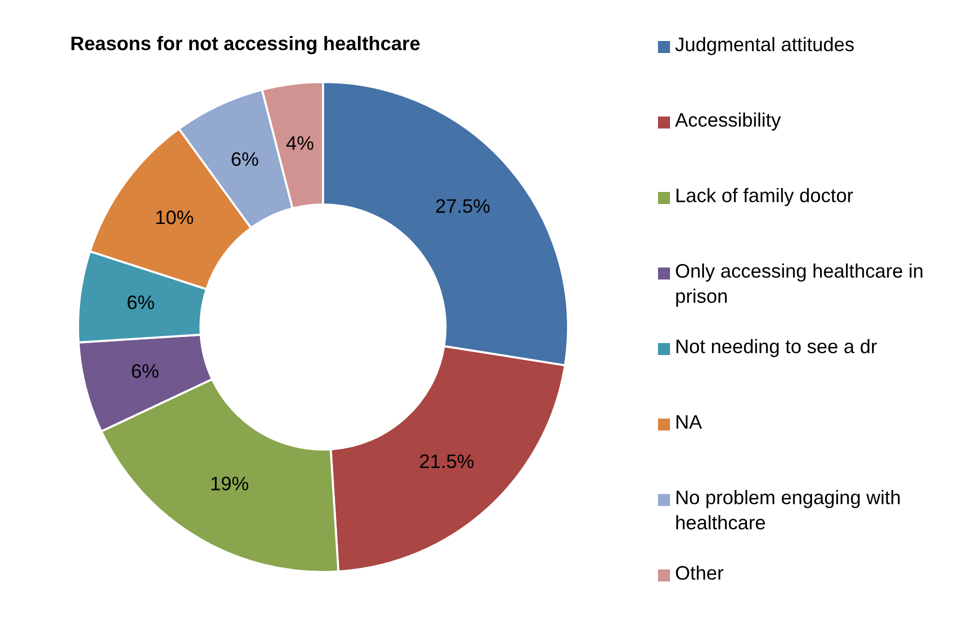  Describe the element at coordinates (700, 573) in the screenshot. I see `legend-label: Other` at that location.